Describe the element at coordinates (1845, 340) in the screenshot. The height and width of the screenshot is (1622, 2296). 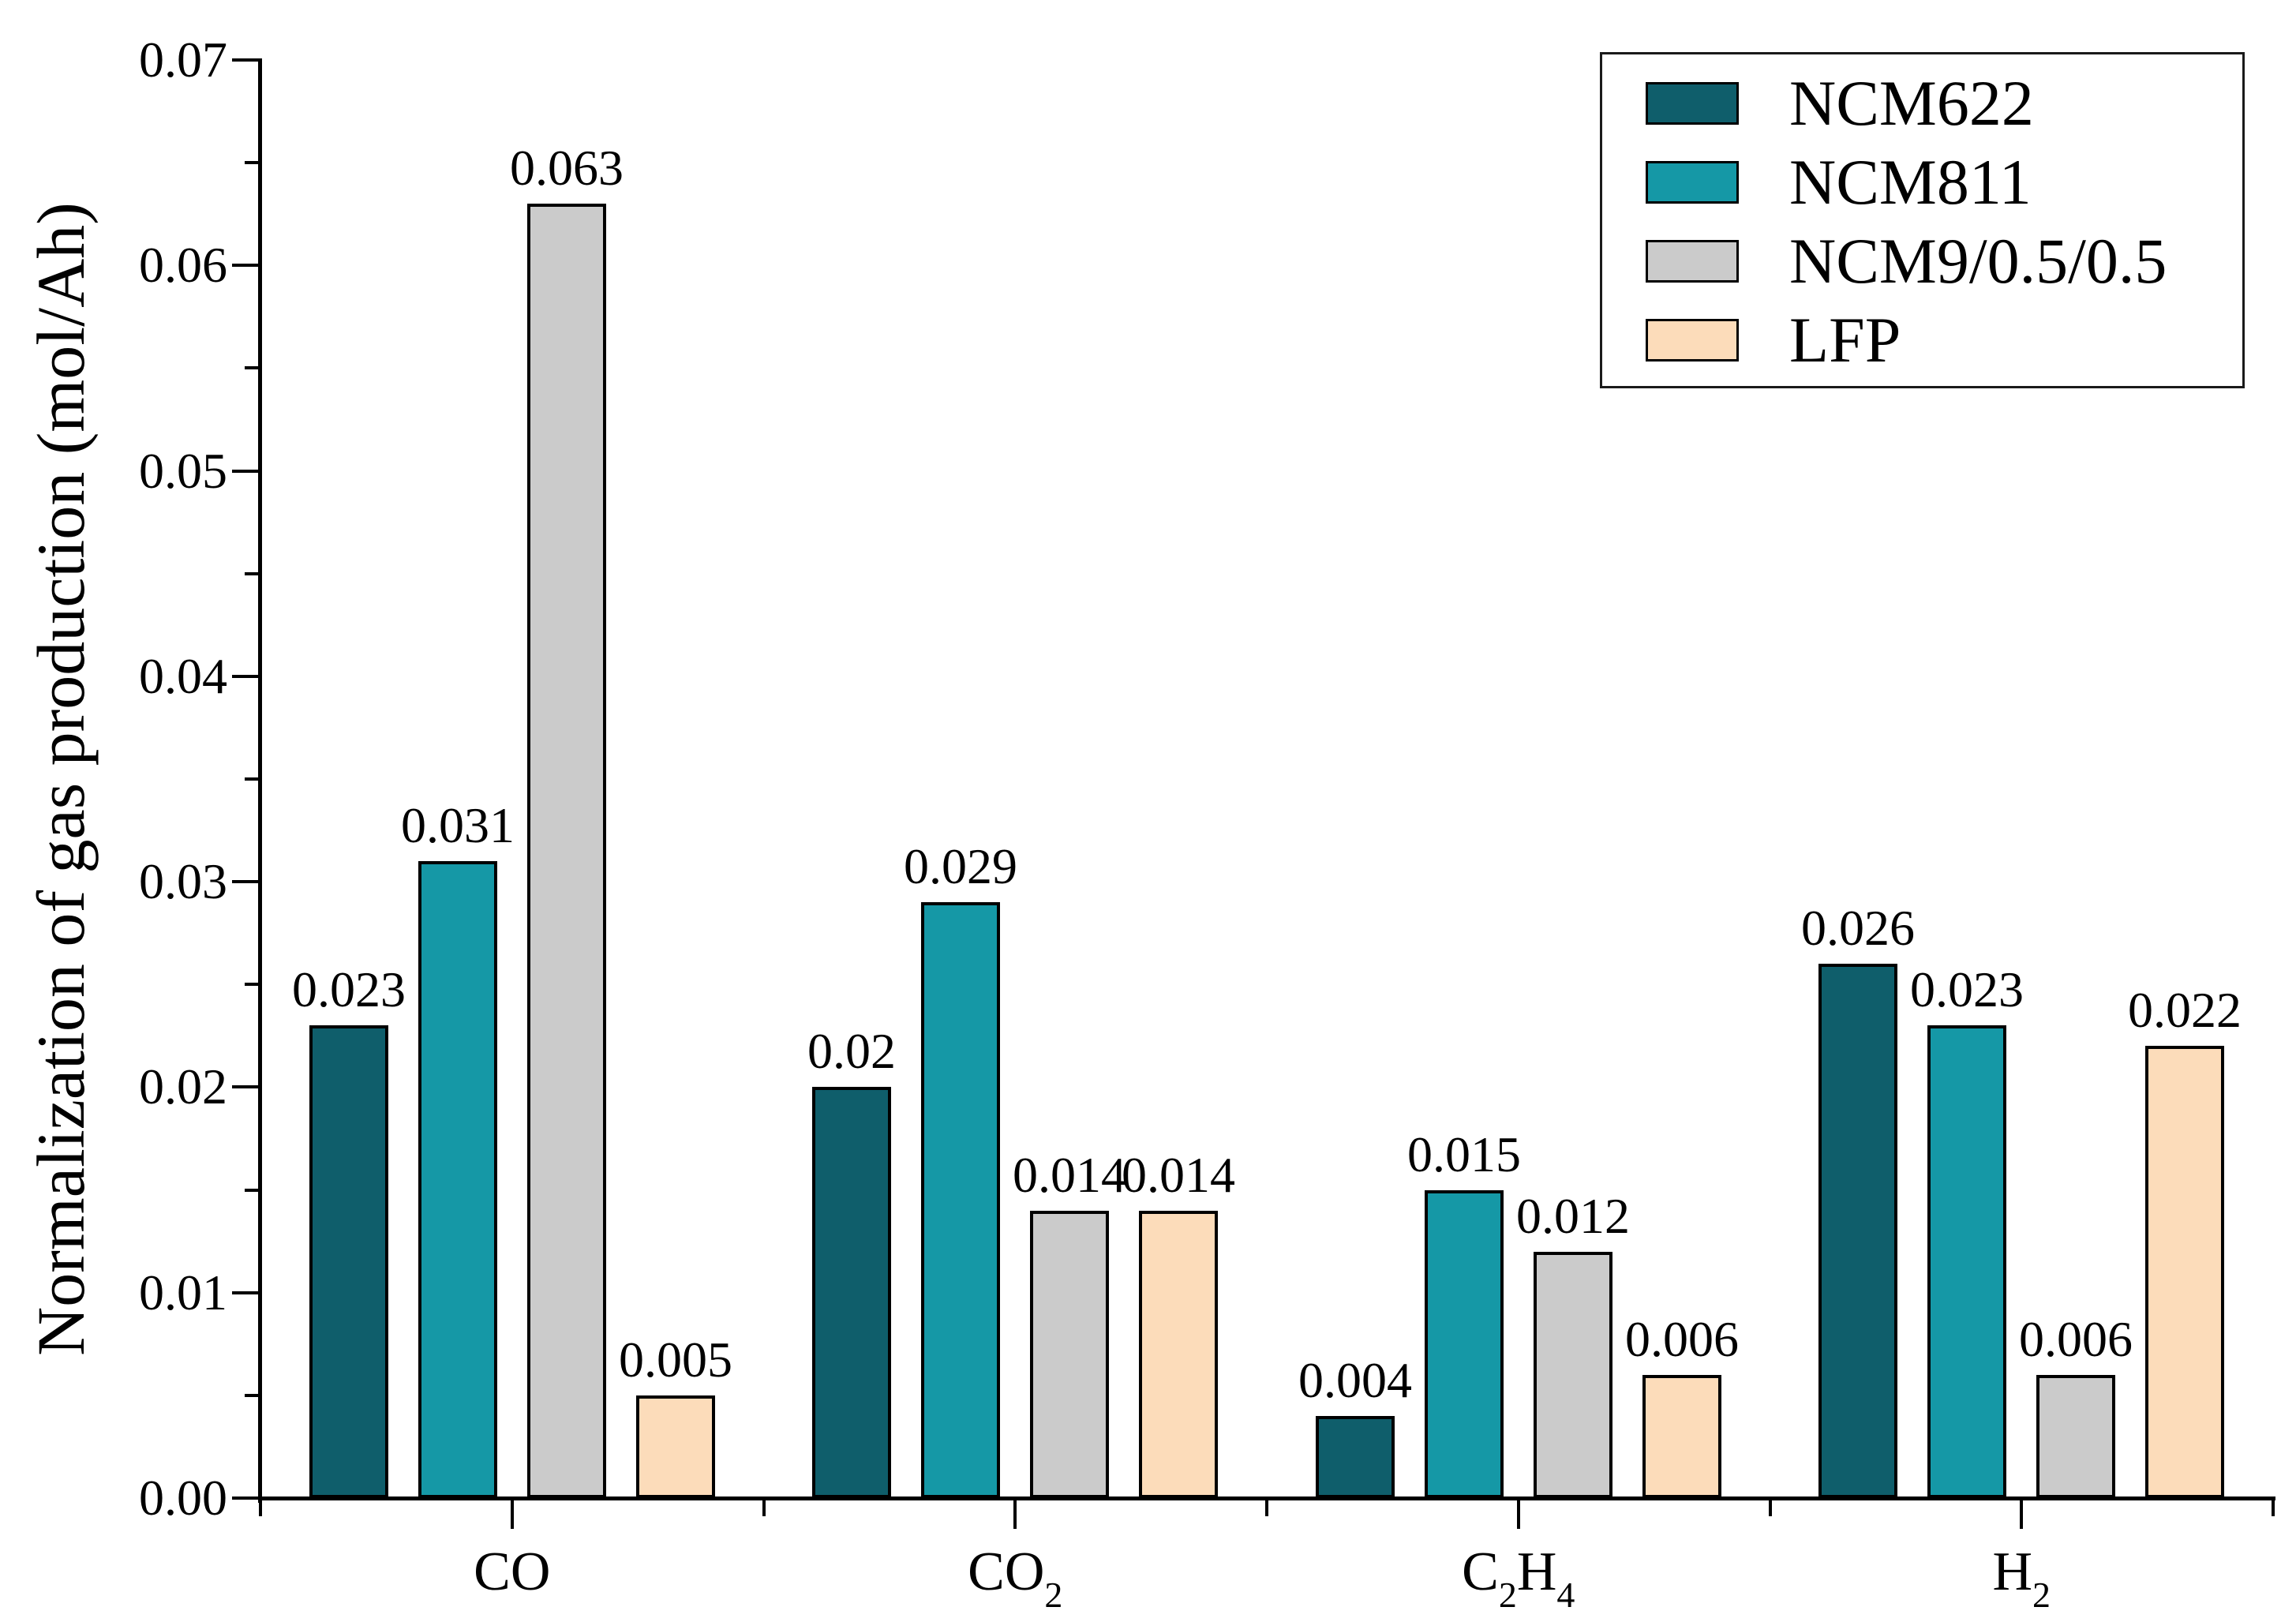
I see `legend-label: LFP` at that location.